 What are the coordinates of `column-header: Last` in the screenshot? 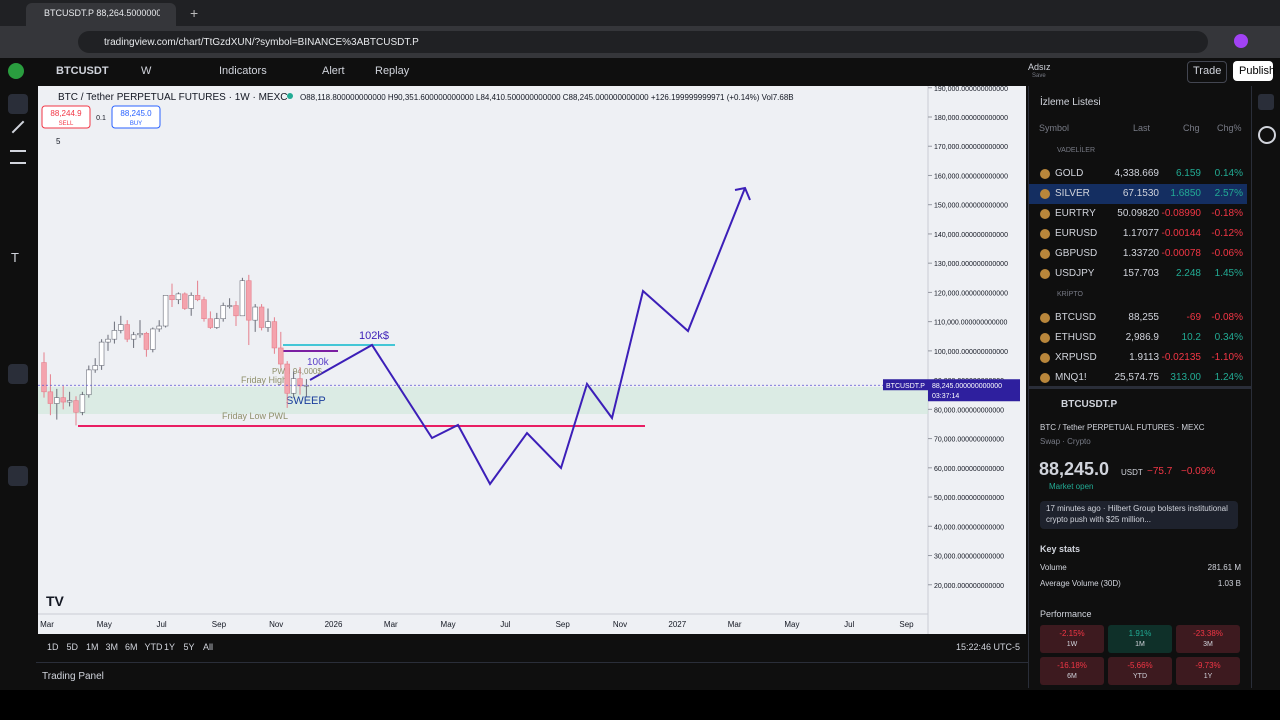 It's located at (1142, 128).